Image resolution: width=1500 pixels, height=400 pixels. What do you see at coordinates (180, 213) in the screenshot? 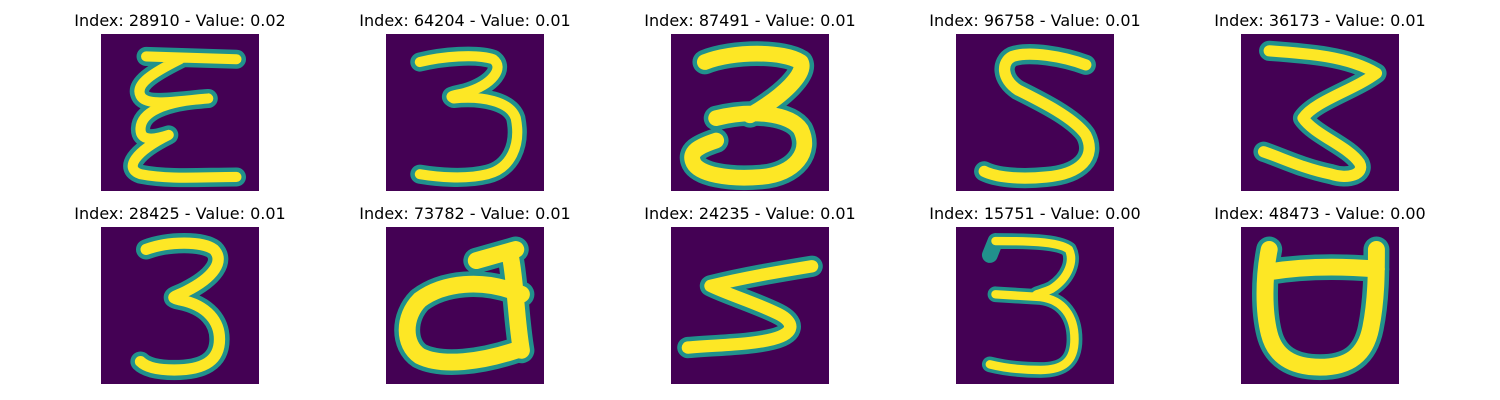
I see `panel-title: Index: 28425 - Value: 0.01` at bounding box center [180, 213].